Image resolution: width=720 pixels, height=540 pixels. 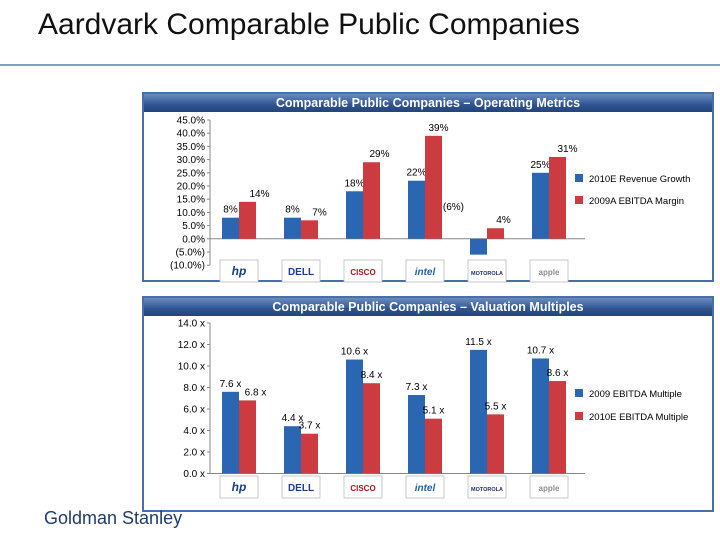 What do you see at coordinates (372, 375) in the screenshot?
I see `val-data-label: 8.4 x` at bounding box center [372, 375].